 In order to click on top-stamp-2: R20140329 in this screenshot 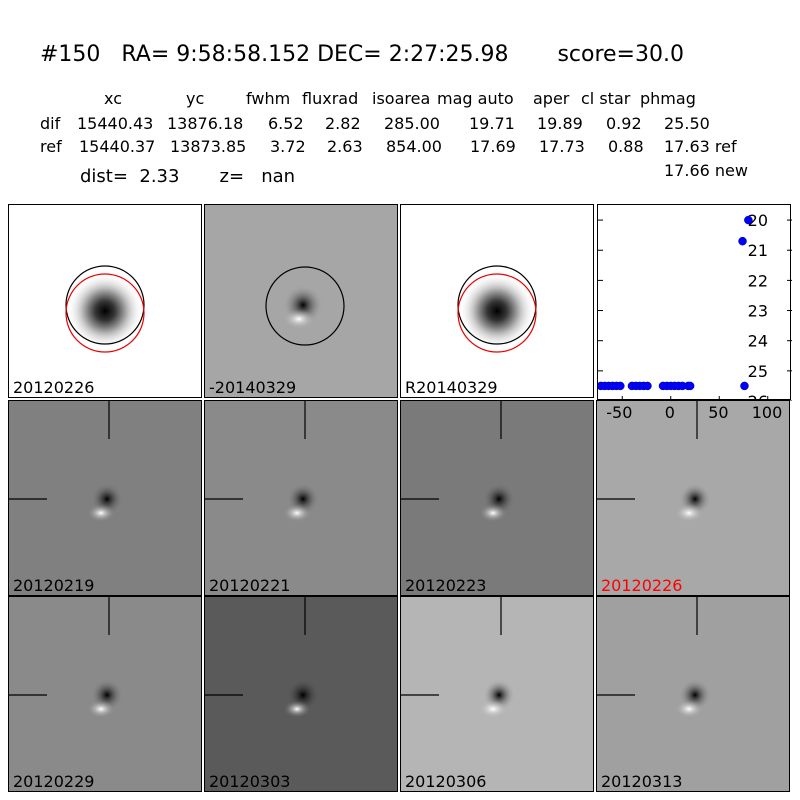, I will do `click(497, 301)`.